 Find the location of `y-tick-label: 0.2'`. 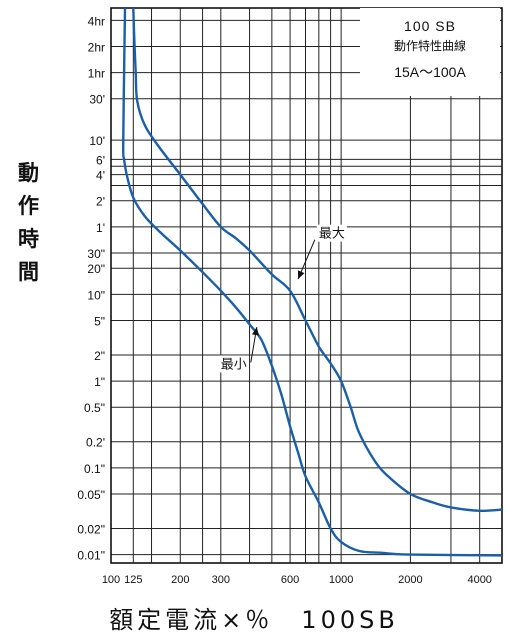

y-tick-label: 0.2' is located at coordinates (95, 443).